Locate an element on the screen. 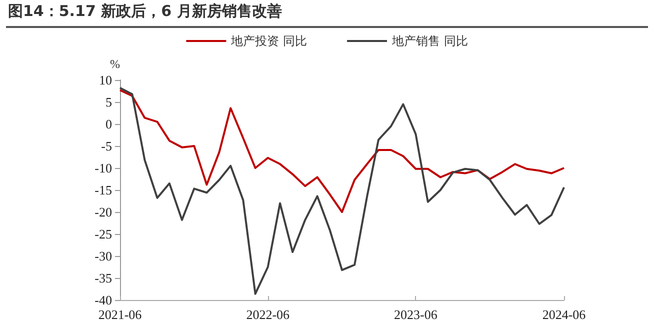 This screenshot has width=654, height=324. x-tick-label: 2024-06 is located at coordinates (564, 314).